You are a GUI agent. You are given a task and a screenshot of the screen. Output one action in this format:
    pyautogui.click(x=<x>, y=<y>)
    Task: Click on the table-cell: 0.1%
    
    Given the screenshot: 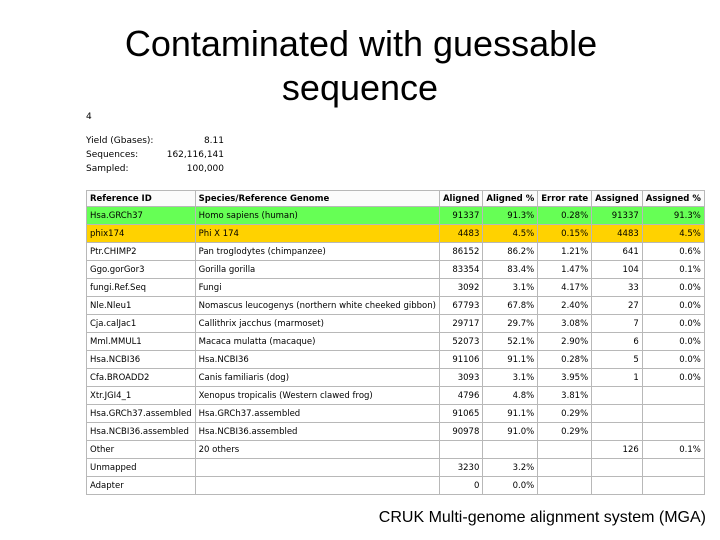 What is the action you would take?
    pyautogui.click(x=673, y=269)
    